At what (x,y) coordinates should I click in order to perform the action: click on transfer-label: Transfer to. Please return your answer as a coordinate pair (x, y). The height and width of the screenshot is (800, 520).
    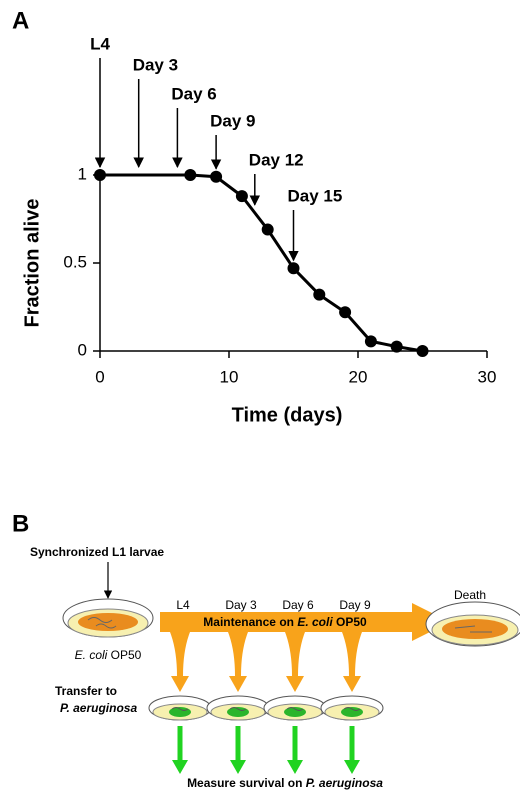
    Looking at the image, I should click on (86, 691).